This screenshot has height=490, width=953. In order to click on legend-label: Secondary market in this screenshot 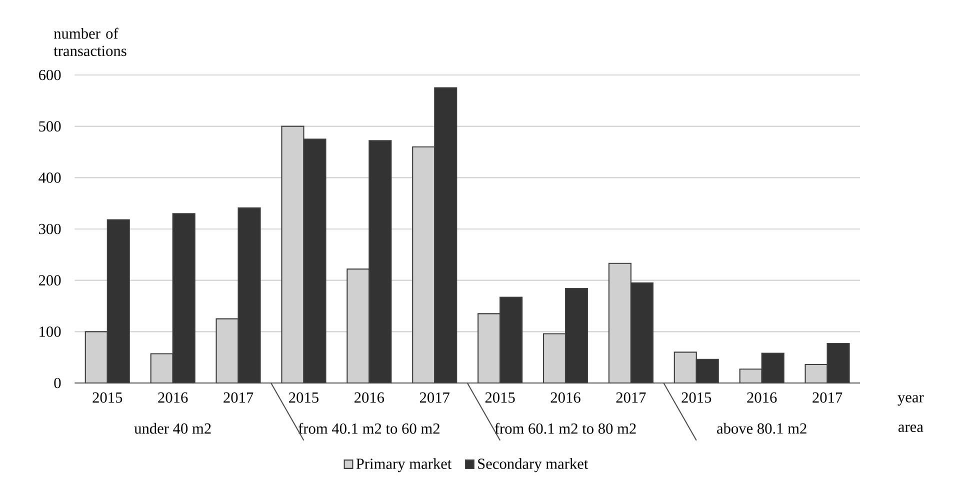, I will do `click(533, 465)`.